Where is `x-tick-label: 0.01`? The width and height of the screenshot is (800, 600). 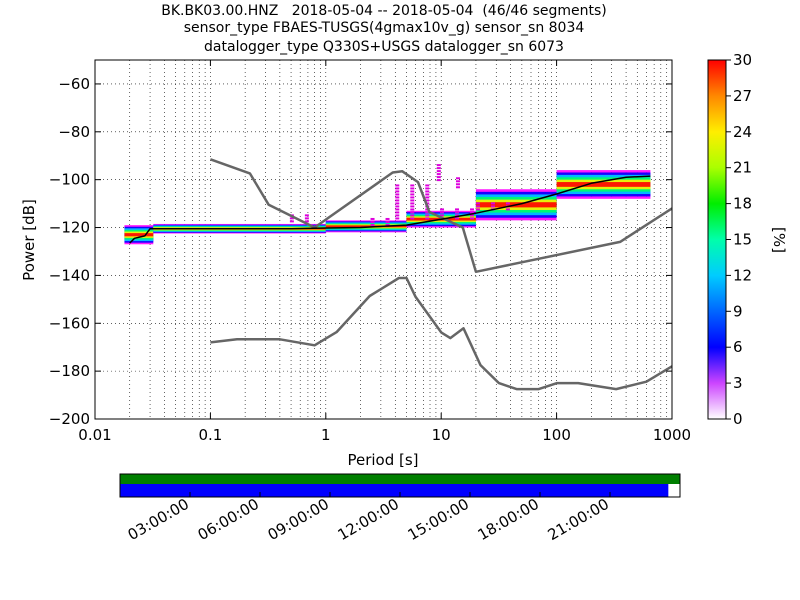 x-tick-label: 0.01 is located at coordinates (94, 435).